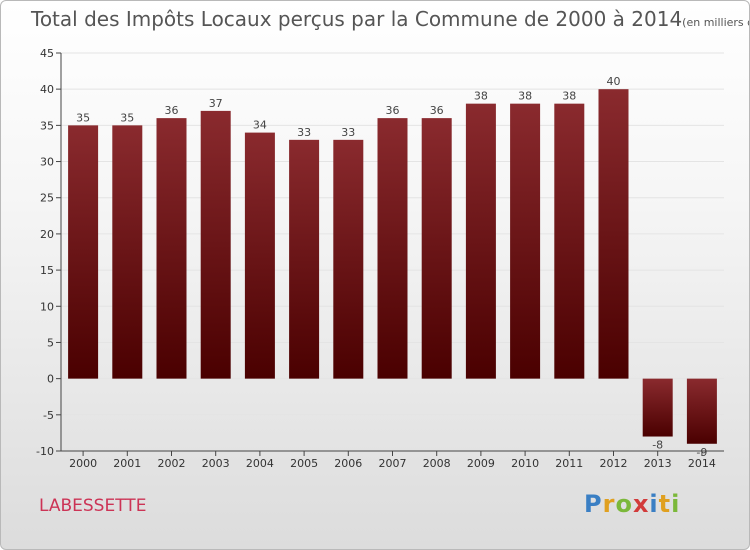 The width and height of the screenshot is (750, 550). Describe the element at coordinates (48, 415) in the screenshot. I see `y-tick-label: -5` at that location.